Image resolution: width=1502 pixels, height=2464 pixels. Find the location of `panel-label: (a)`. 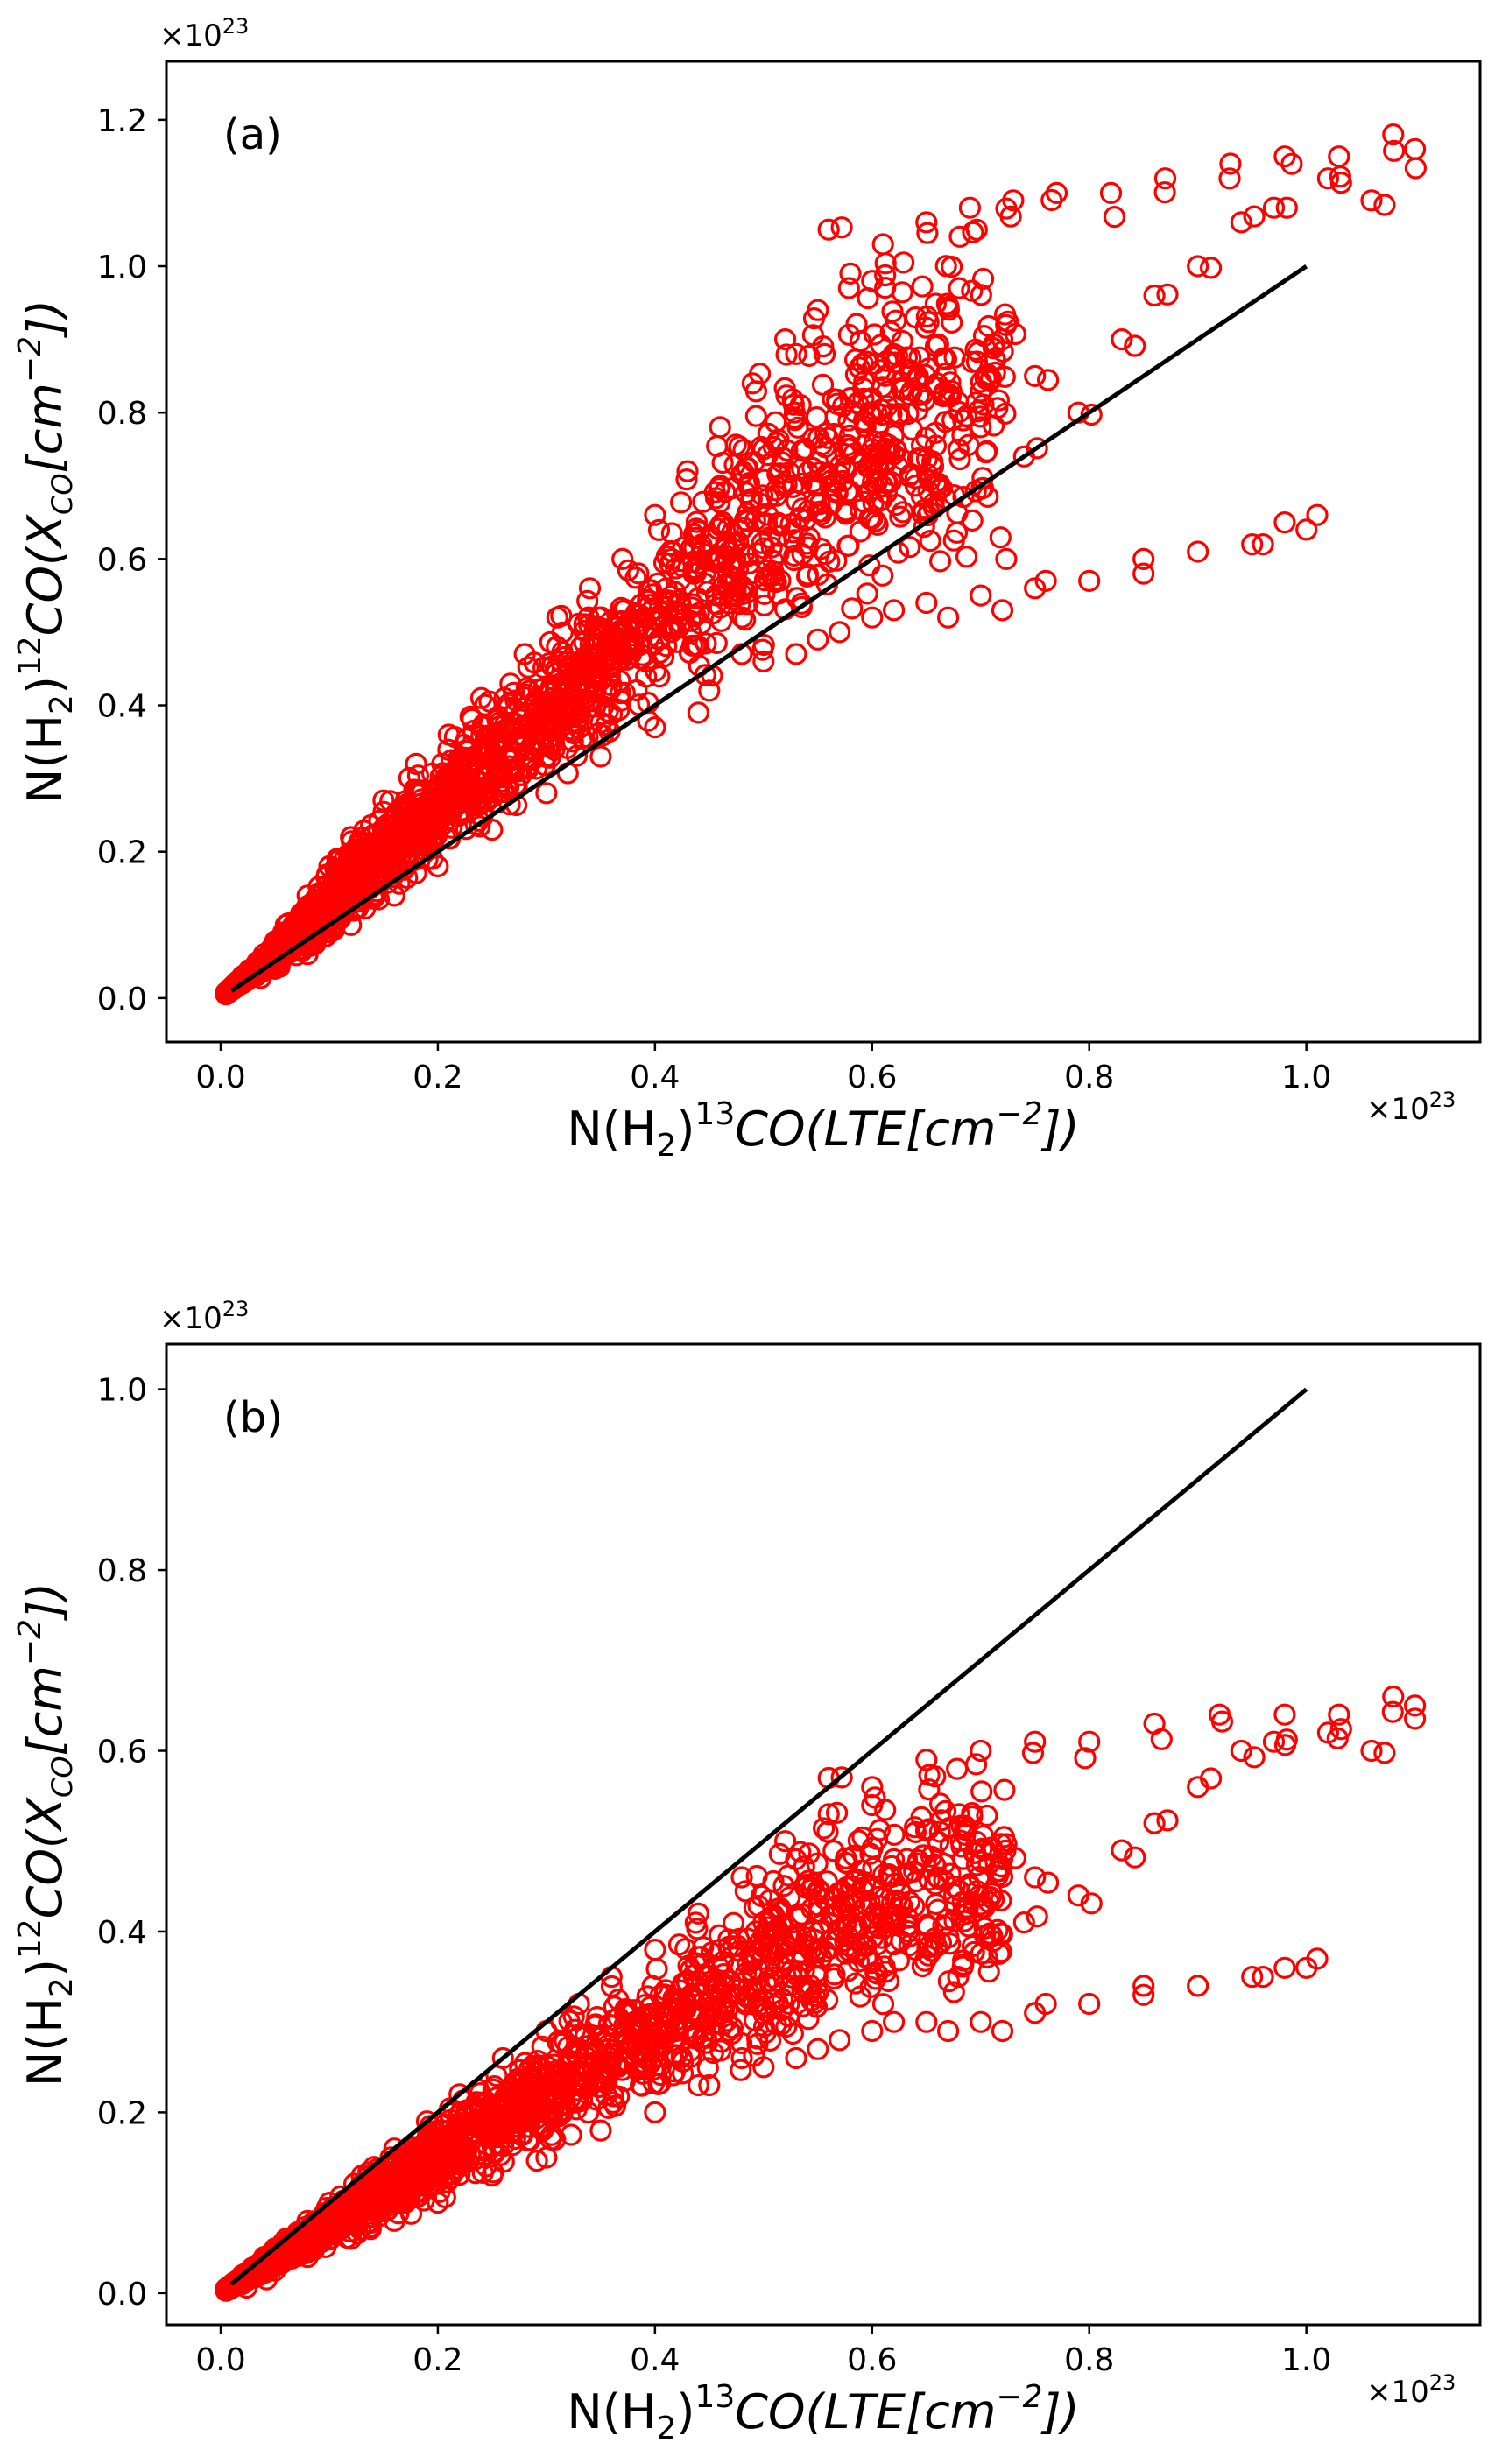

panel-label: (a) is located at coordinates (252, 135).